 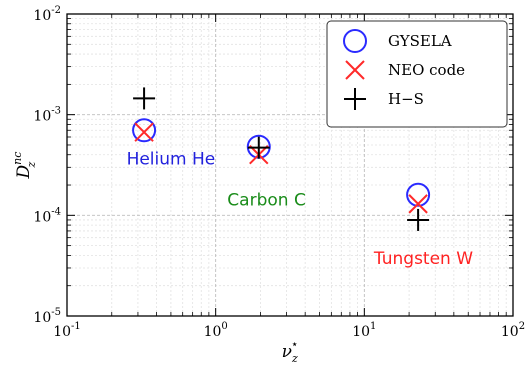 What do you see at coordinates (287, 352) in the screenshot?
I see `x-axis-label-base: ν` at bounding box center [287, 352].